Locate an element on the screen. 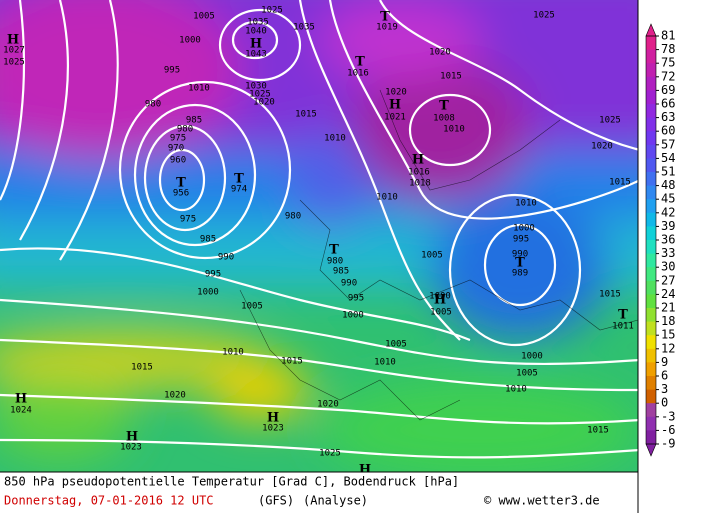 This screenshot has width=704, height=513. pressure-label: 1043 is located at coordinates (256, 55).